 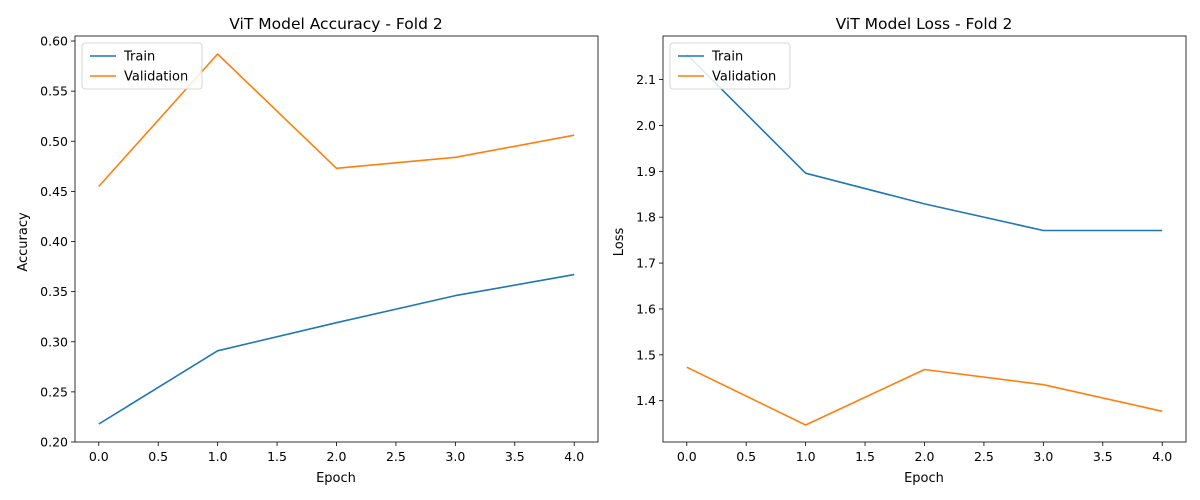 I want to click on chart-title: ViT Model Loss - Fold 2, so click(x=924, y=24).